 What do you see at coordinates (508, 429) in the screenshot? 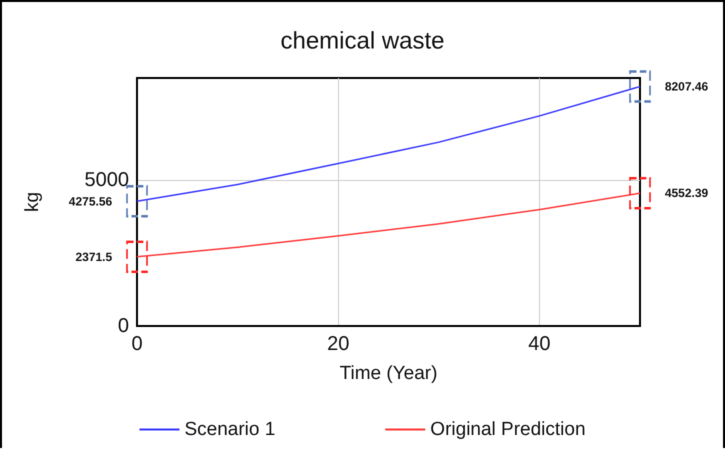
I see `legend-label: Original Prediction` at bounding box center [508, 429].